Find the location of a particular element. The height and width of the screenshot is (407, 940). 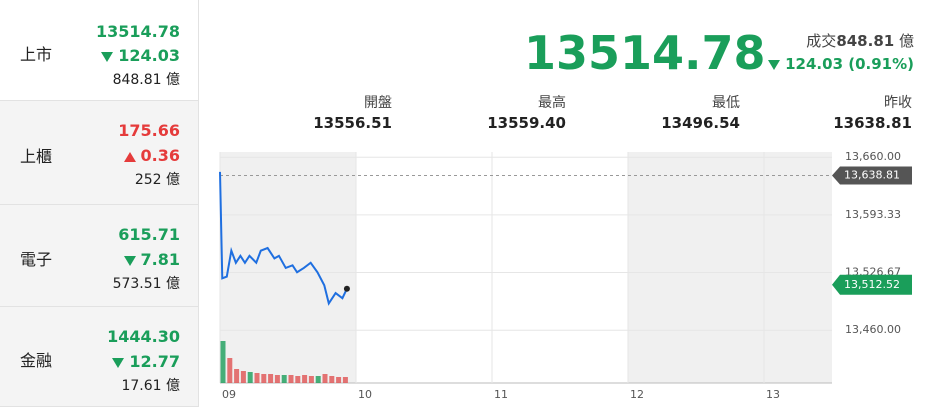

y-tick-label: 13,460.00 is located at coordinates (873, 329).